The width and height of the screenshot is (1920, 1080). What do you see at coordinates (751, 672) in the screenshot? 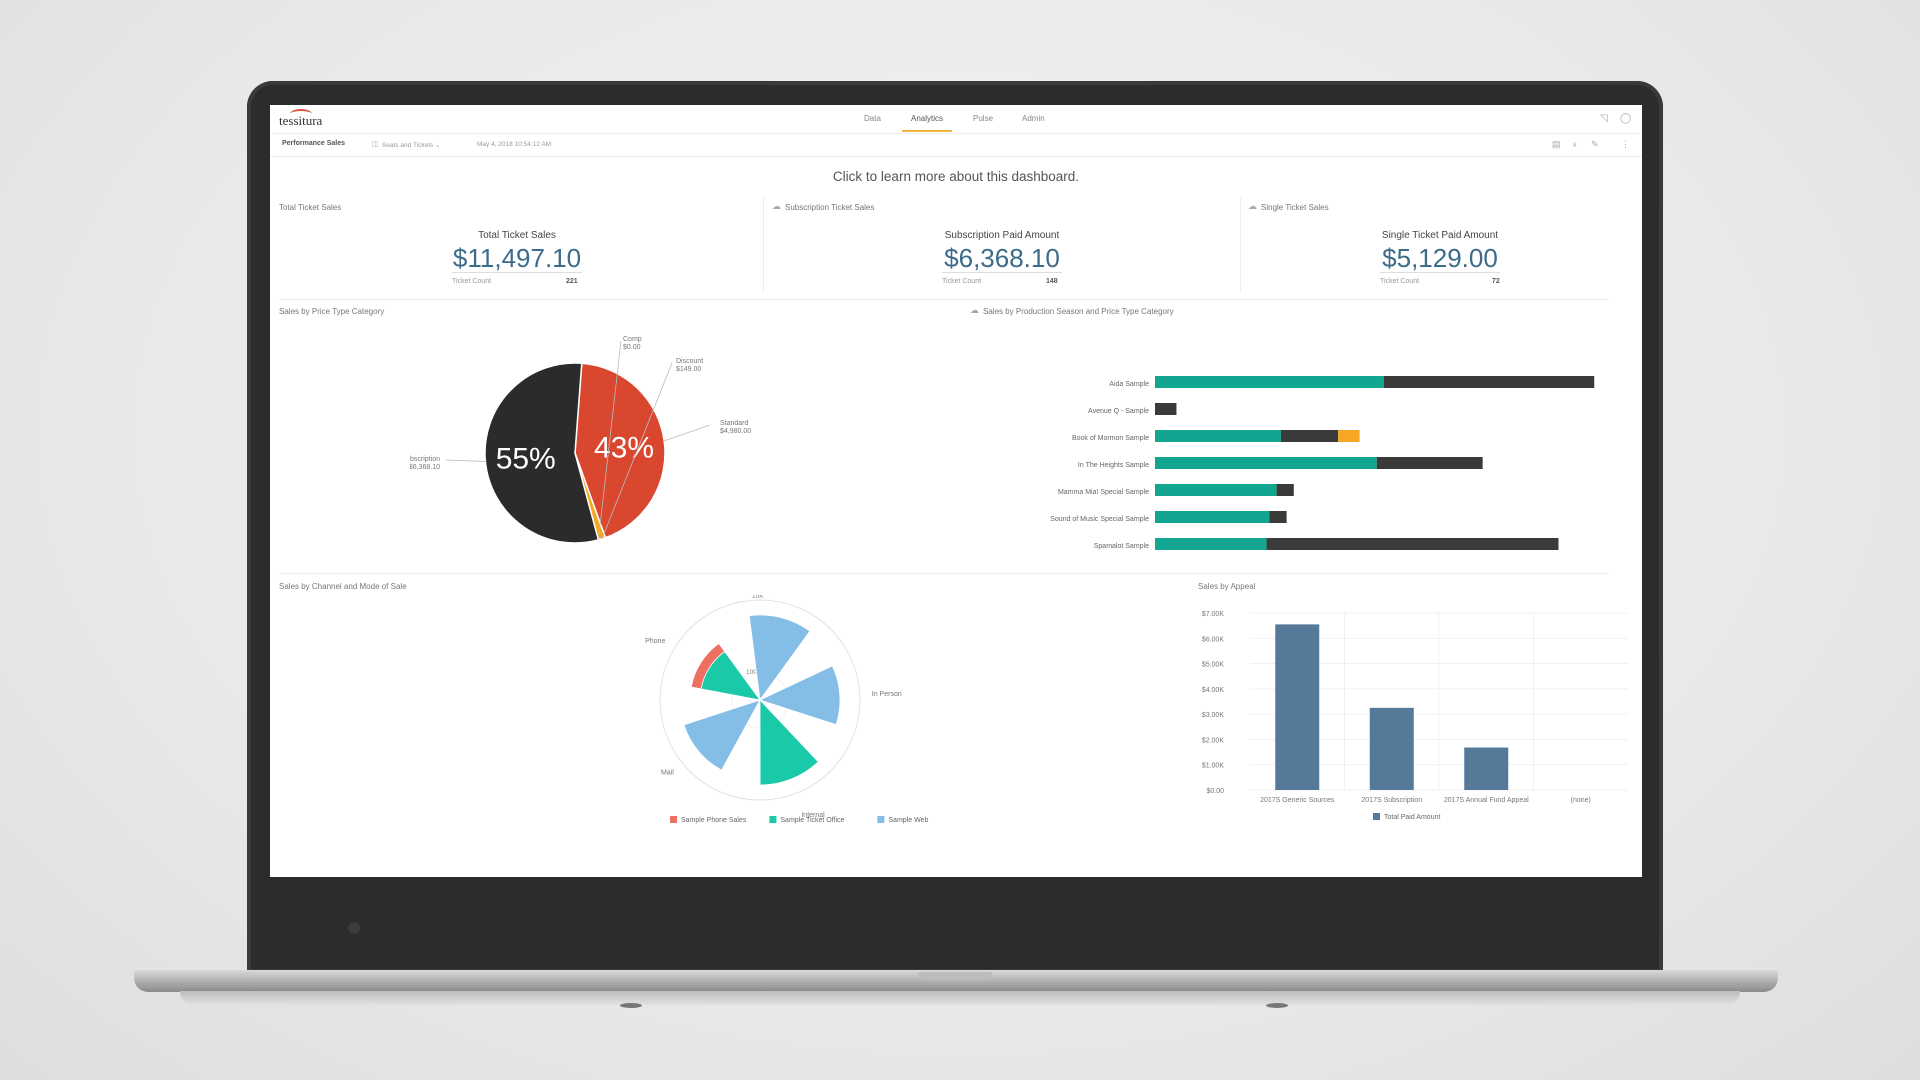
I see `polar-axis-label: 100` at bounding box center [751, 672].